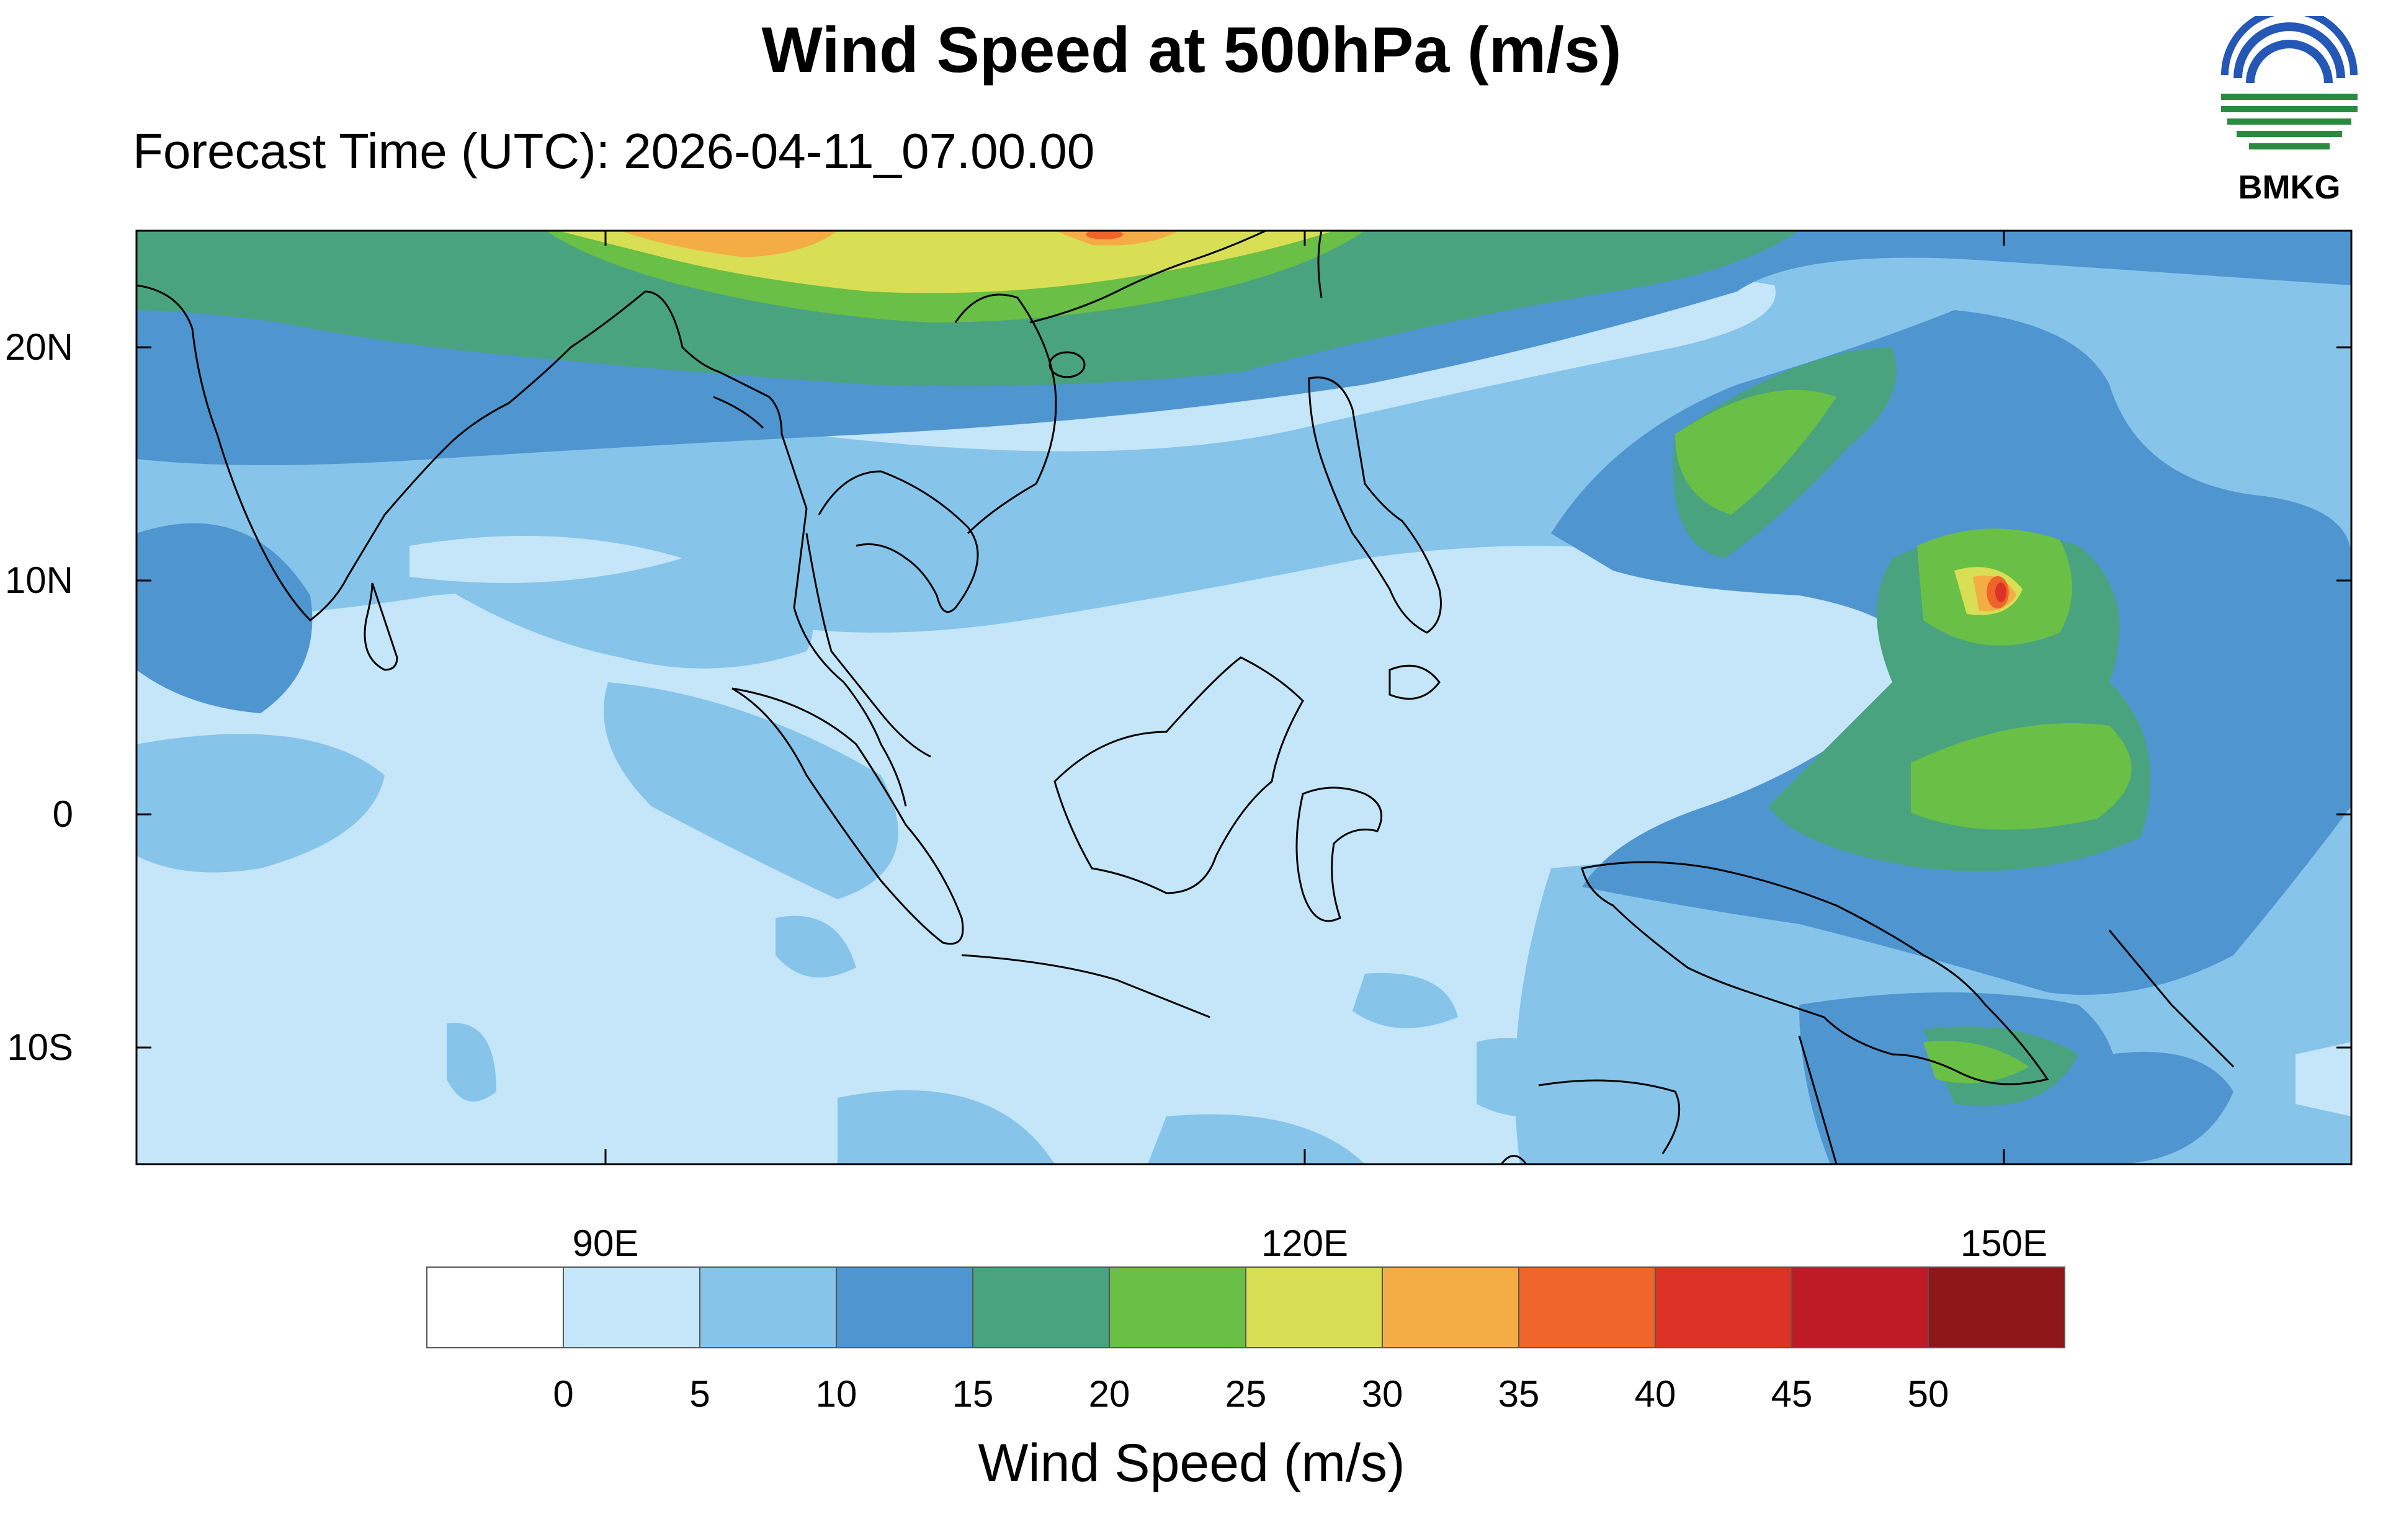 Image resolution: width=2383 pixels, height=1540 pixels. Describe the element at coordinates (2003, 1243) in the screenshot. I see `lon-label-150e: 150E` at that location.